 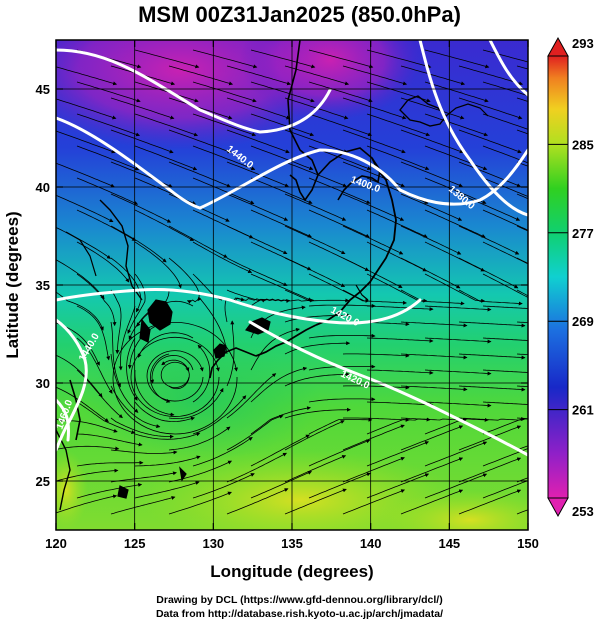 I want to click on colorbar-tick-label: 269, so click(x=583, y=321).